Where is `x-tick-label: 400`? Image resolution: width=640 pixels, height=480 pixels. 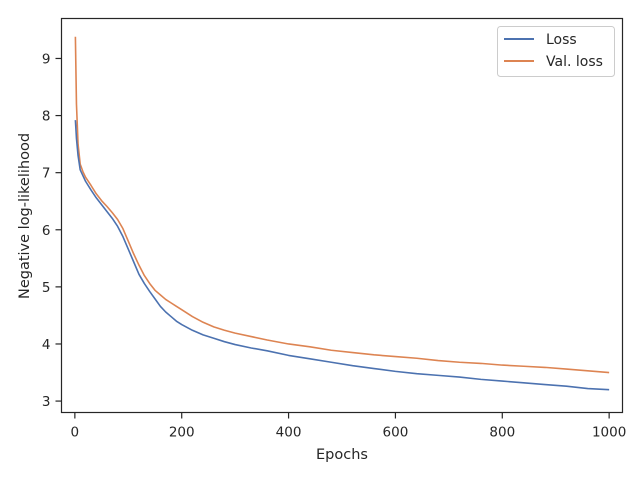
x-tick-label: 400 is located at coordinates (289, 433).